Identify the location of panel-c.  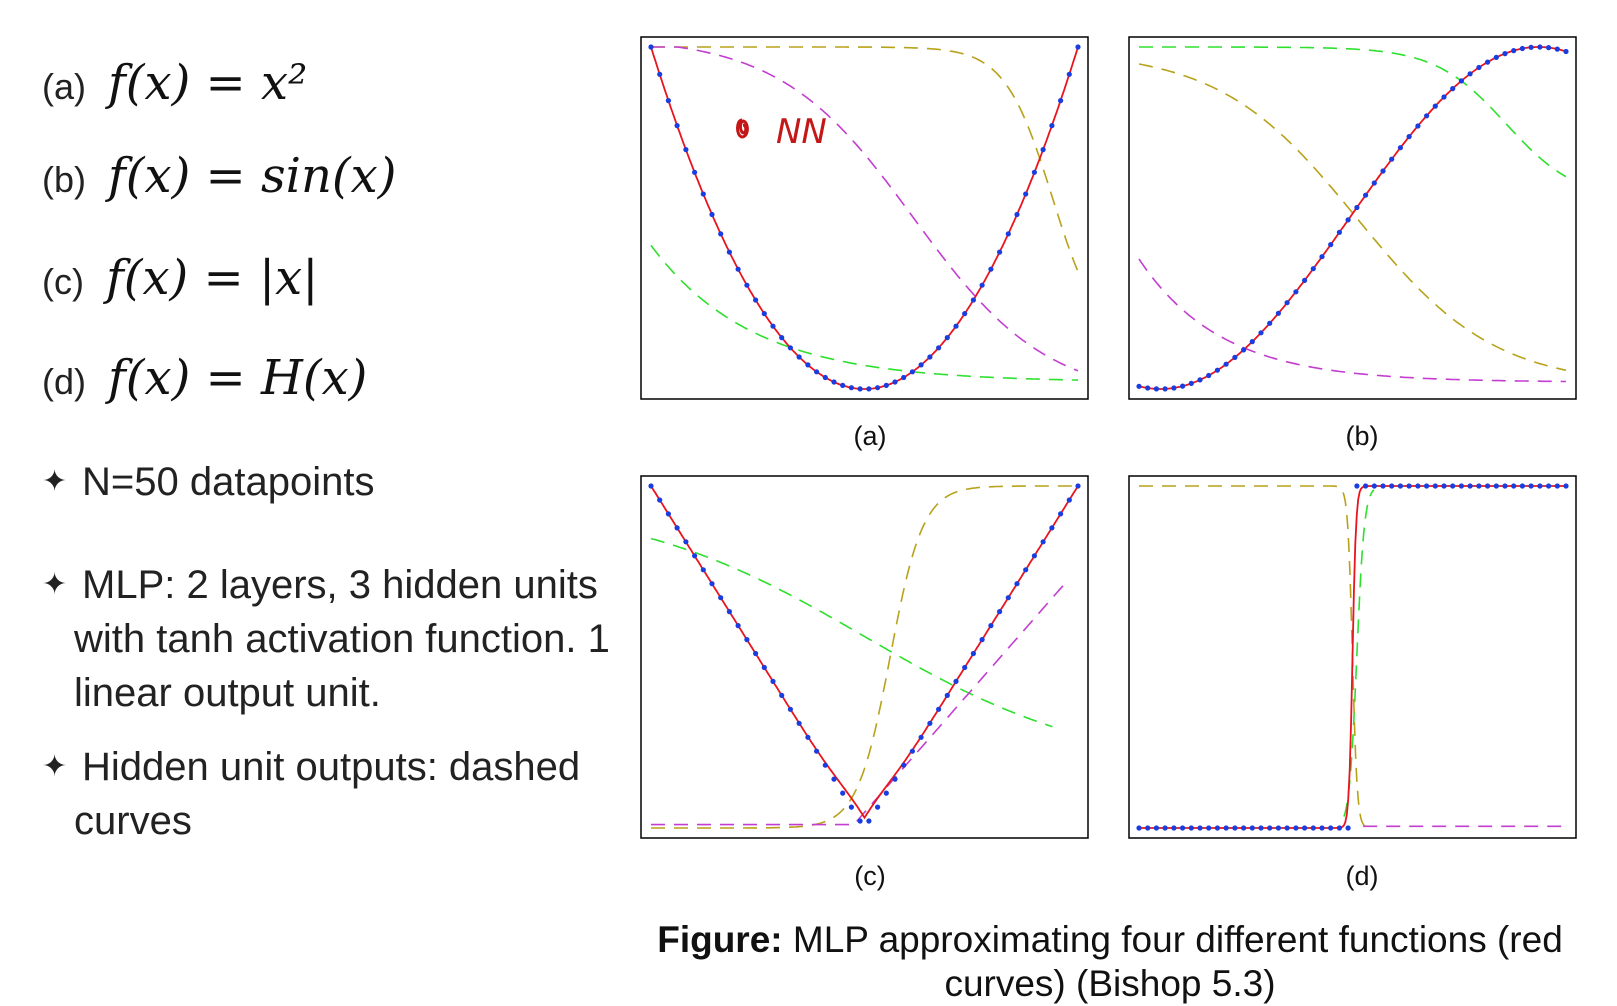
(864, 657).